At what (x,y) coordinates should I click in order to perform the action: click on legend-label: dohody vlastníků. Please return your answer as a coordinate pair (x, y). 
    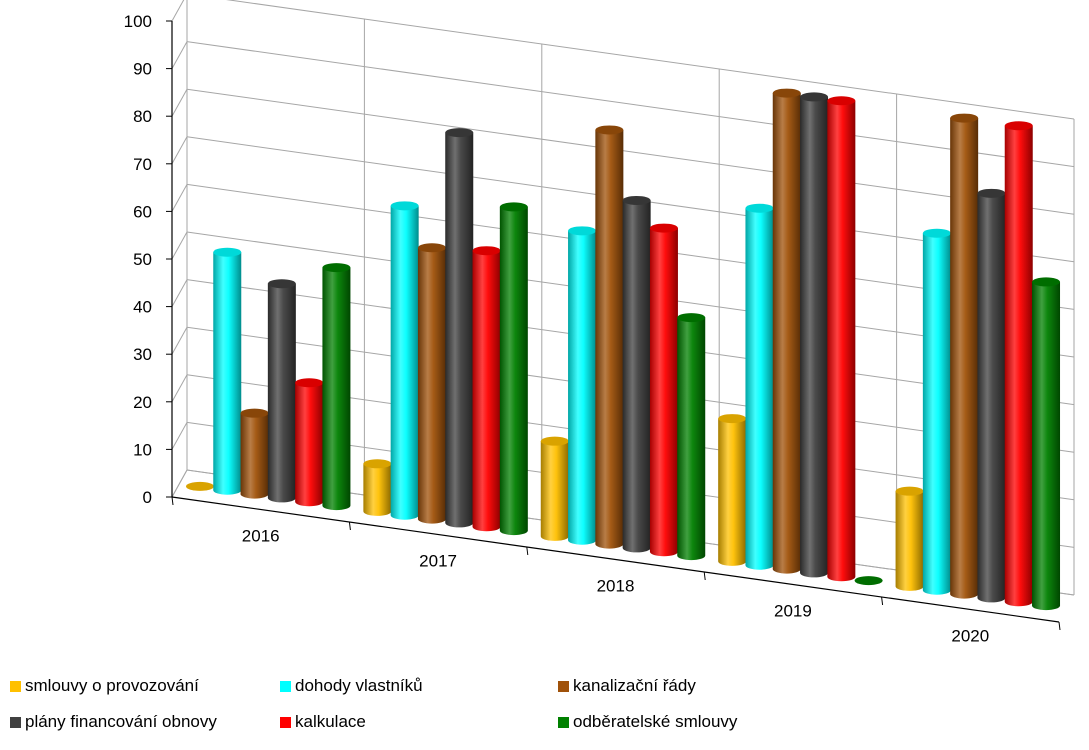
    Looking at the image, I should click on (359, 685).